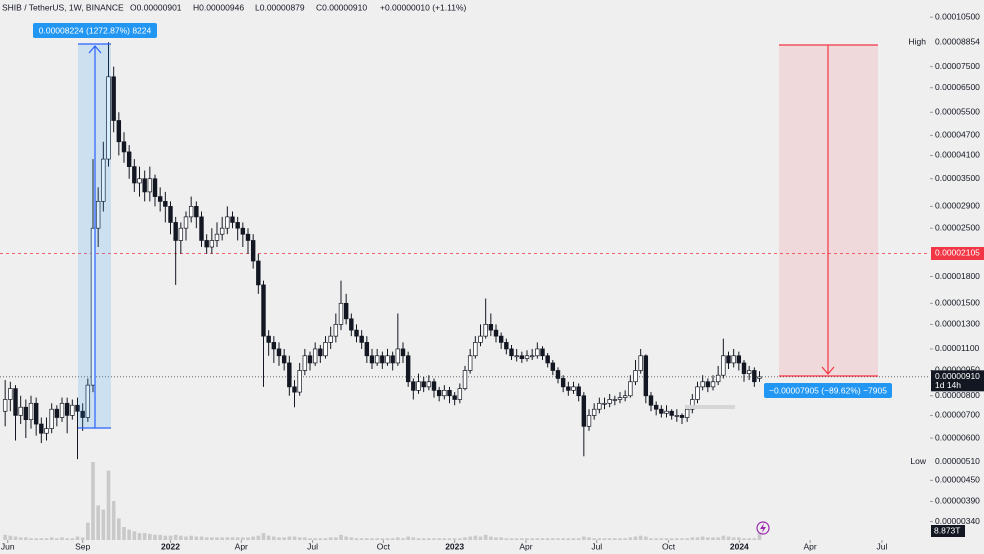 The image size is (984, 554). Describe the element at coordinates (957, 415) in the screenshot. I see `y-tick-label: 0.00000700` at that location.